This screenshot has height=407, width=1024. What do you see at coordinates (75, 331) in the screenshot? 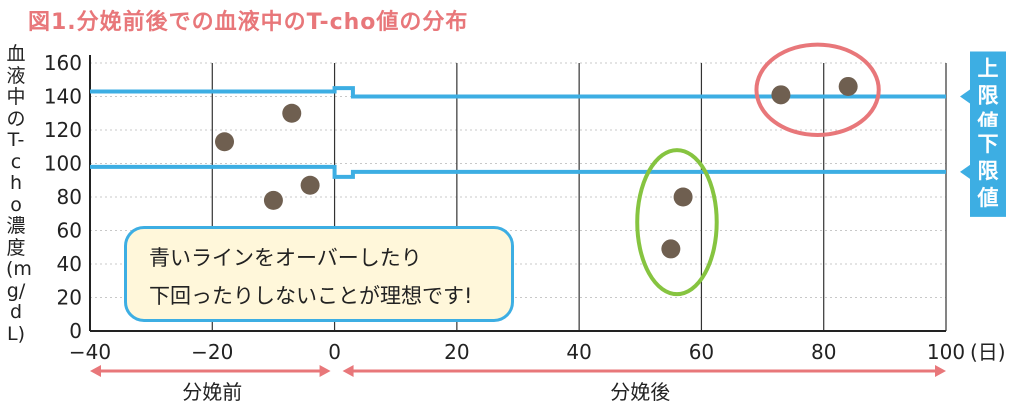
I see `y-tick-label-0: 0` at bounding box center [75, 331].